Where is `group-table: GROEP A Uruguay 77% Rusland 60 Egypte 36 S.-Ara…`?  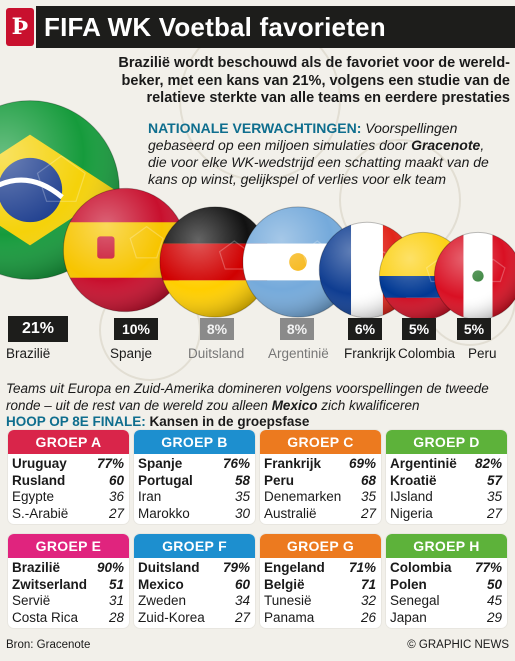 group-table: GROEP A Uruguay 77% Rusland 60 Egypte 36 S.-Ara… is located at coordinates (68, 477).